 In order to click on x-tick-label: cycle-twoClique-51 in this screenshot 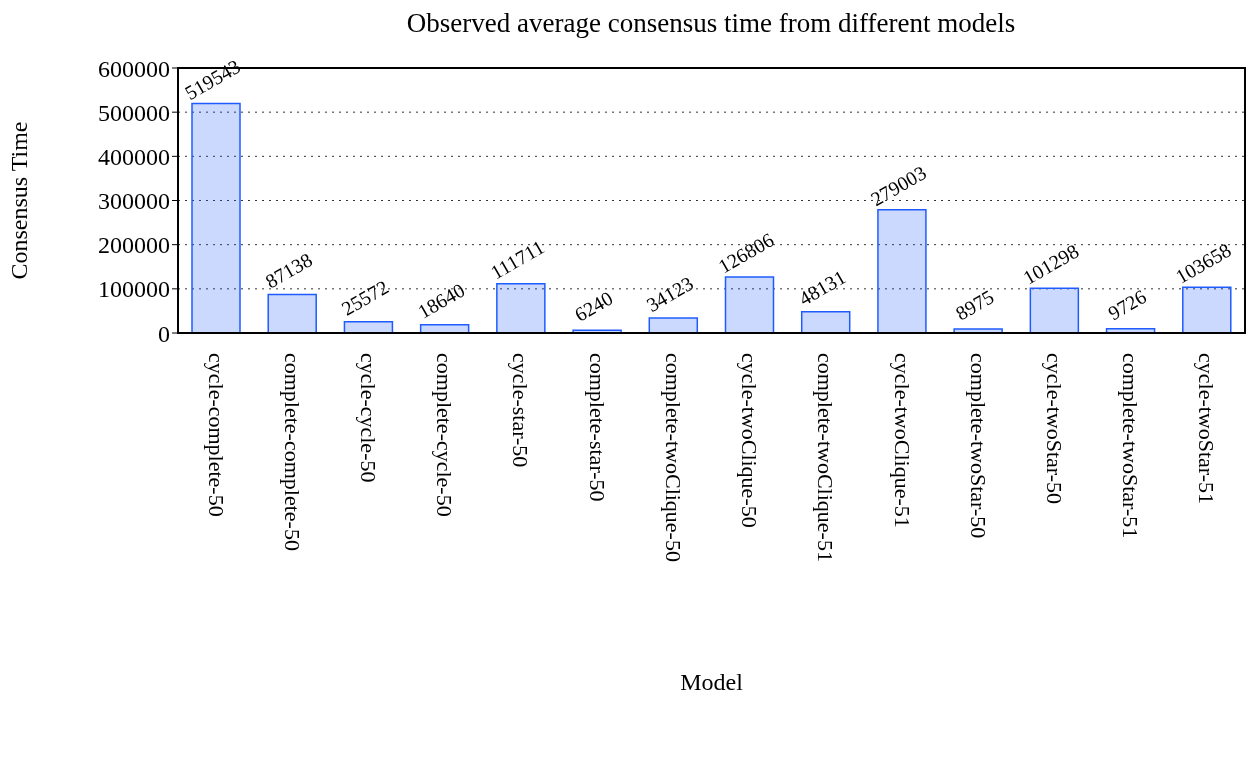, I will do `click(902, 440)`.